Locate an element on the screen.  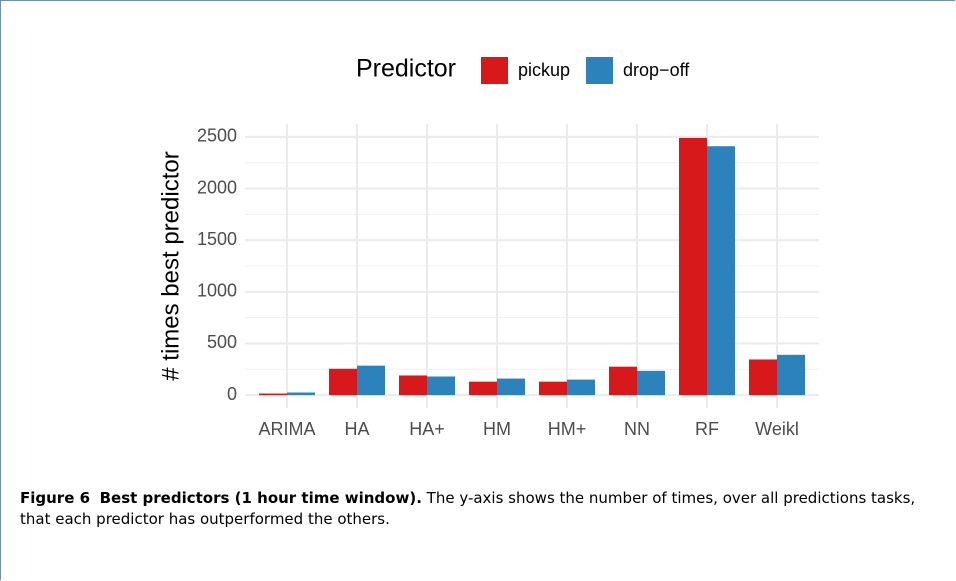
y-tick-label: 2500 is located at coordinates (217, 136).